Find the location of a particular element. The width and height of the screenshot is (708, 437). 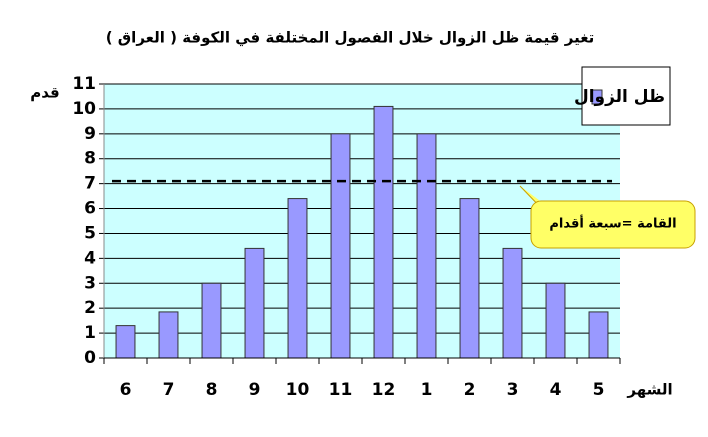

y-axis-label: قدم is located at coordinates (44, 93).